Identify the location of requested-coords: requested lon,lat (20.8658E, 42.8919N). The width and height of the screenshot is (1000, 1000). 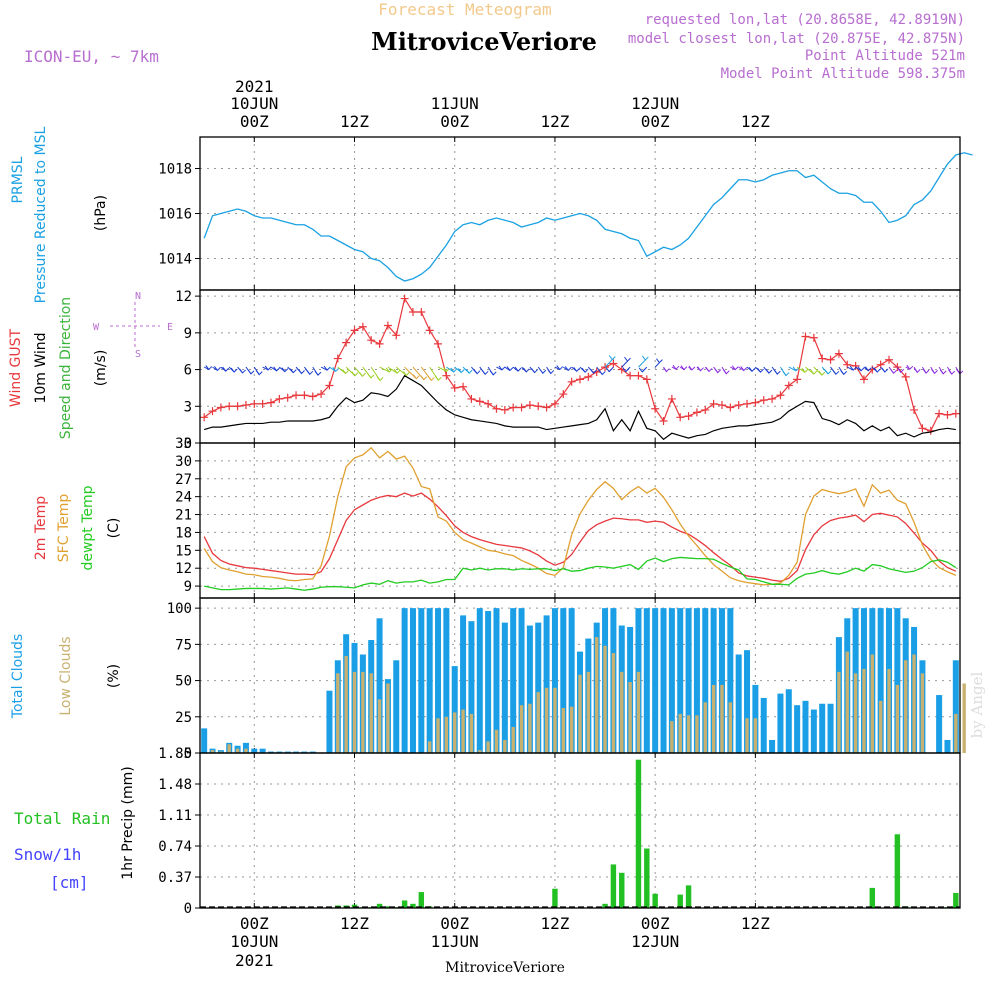
(805, 20).